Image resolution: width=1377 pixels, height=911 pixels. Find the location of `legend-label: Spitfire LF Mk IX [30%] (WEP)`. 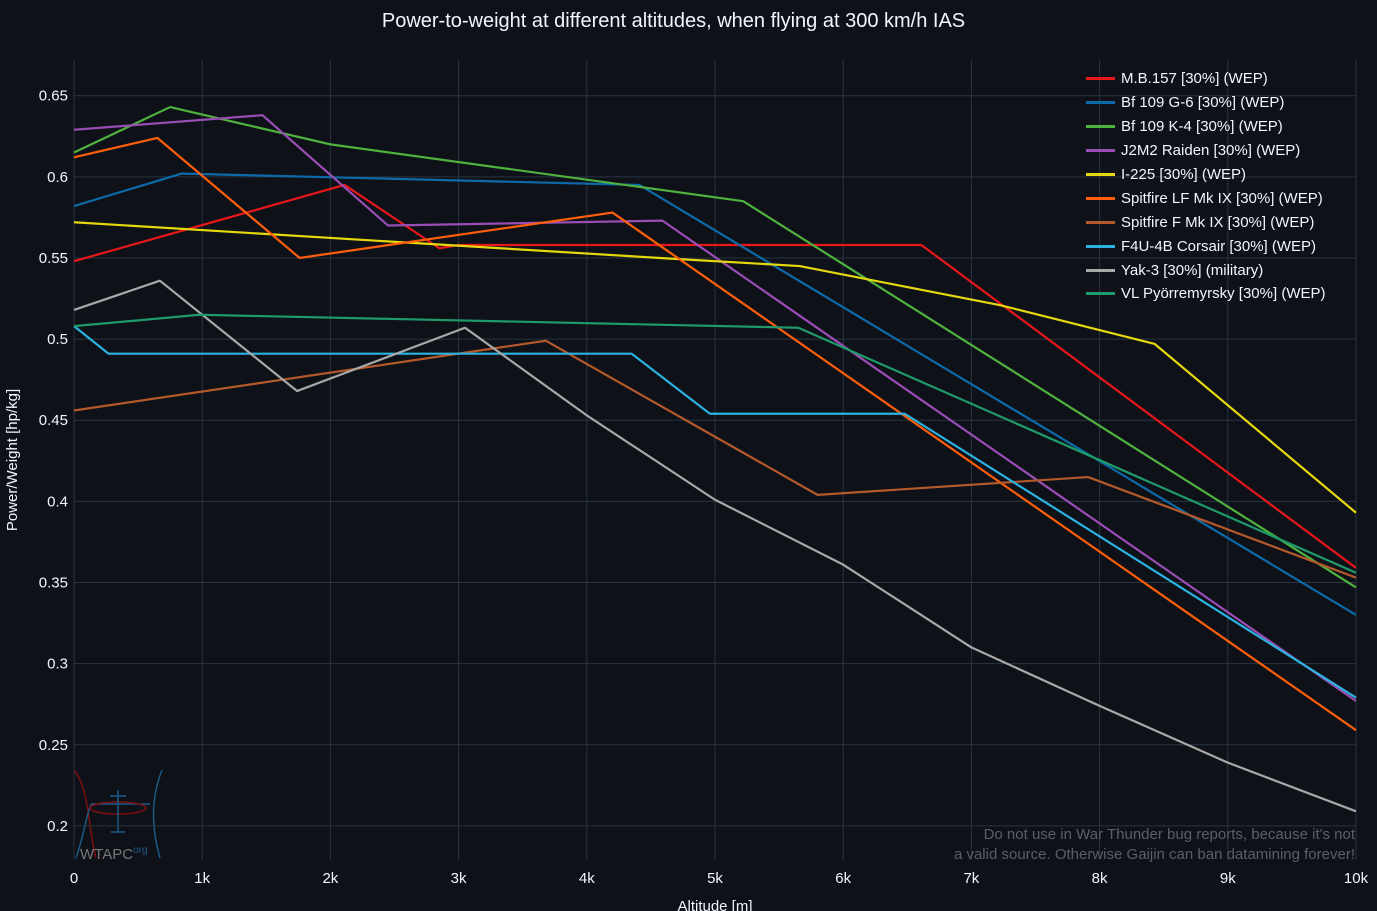

legend-label: Spitfire LF Mk IX [30%] (WEP) is located at coordinates (1222, 198).